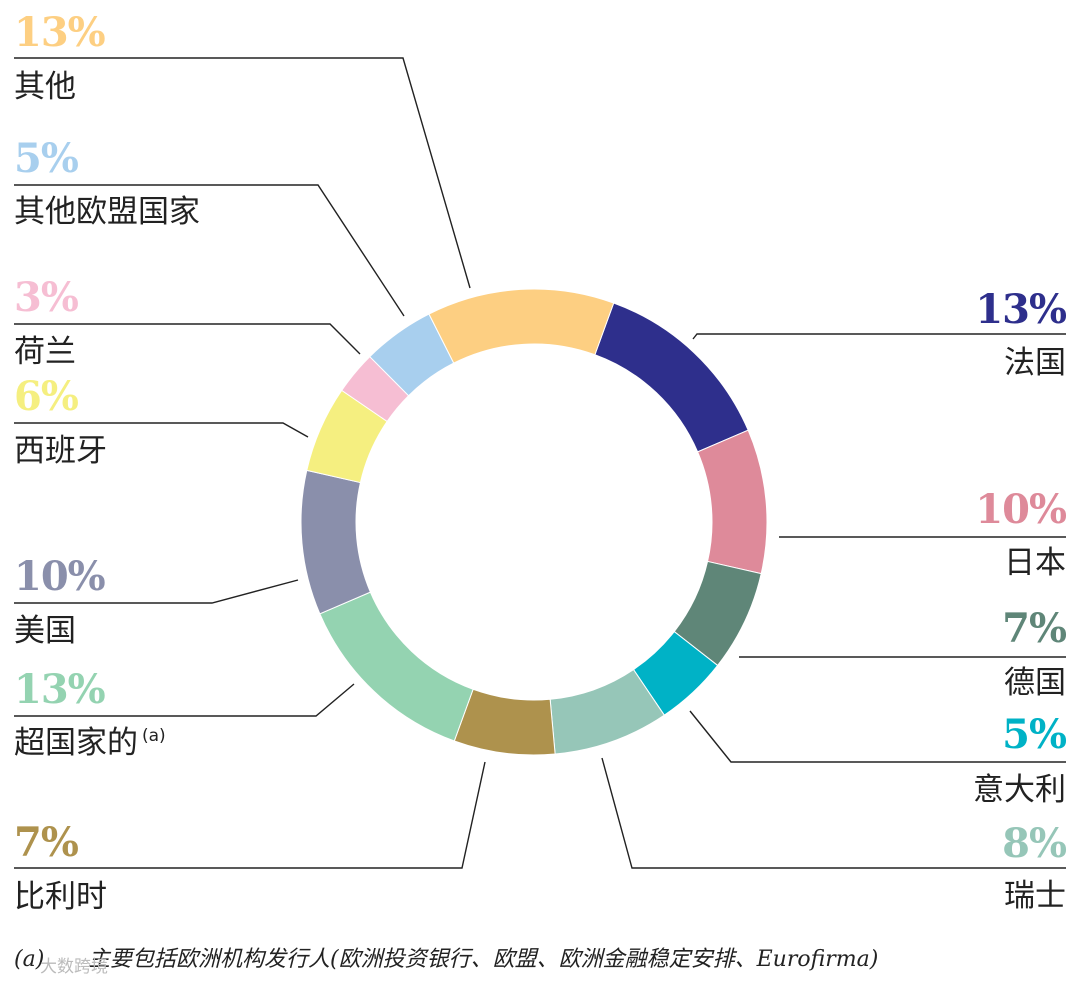 Image resolution: width=1080 pixels, height=985 pixels. I want to click on category-label-美国: 美国, so click(45, 631).